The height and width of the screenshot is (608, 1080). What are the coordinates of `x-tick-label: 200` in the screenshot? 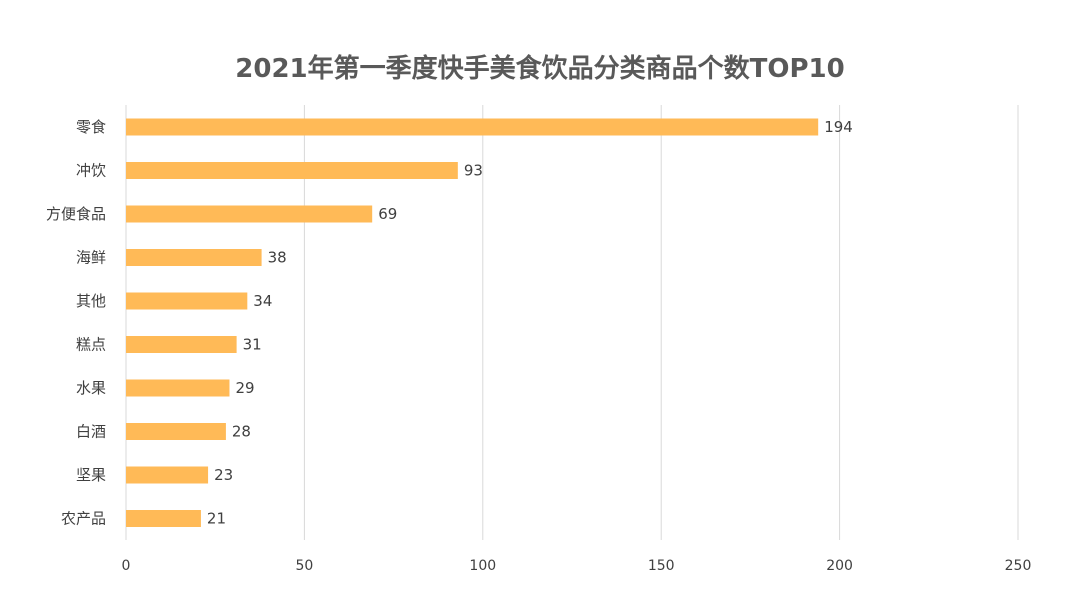 It's located at (839, 566).